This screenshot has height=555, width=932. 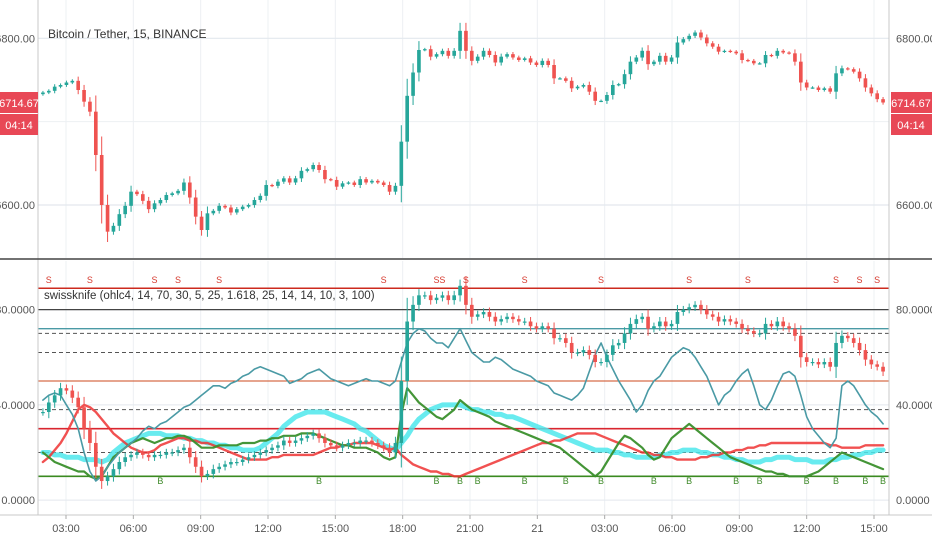 I want to click on price-badge-left: 6714.67, so click(x=19, y=102).